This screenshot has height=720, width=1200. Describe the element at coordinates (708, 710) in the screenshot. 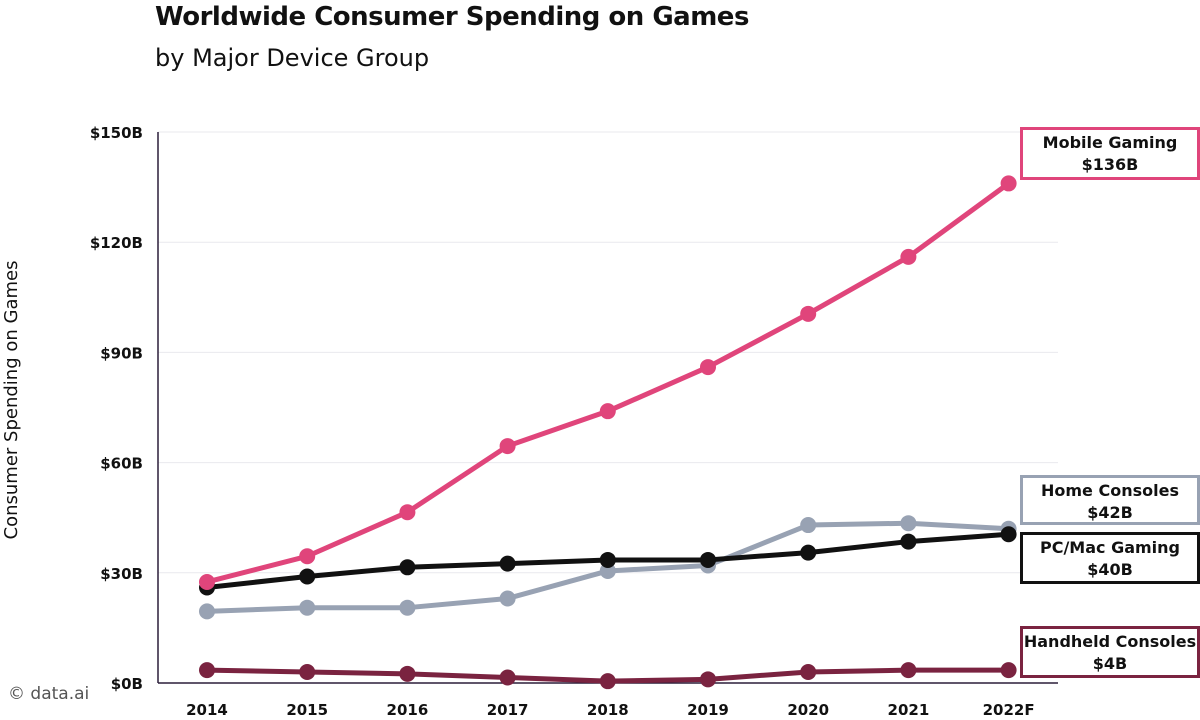

I see `x-tick-label: 2019` at that location.